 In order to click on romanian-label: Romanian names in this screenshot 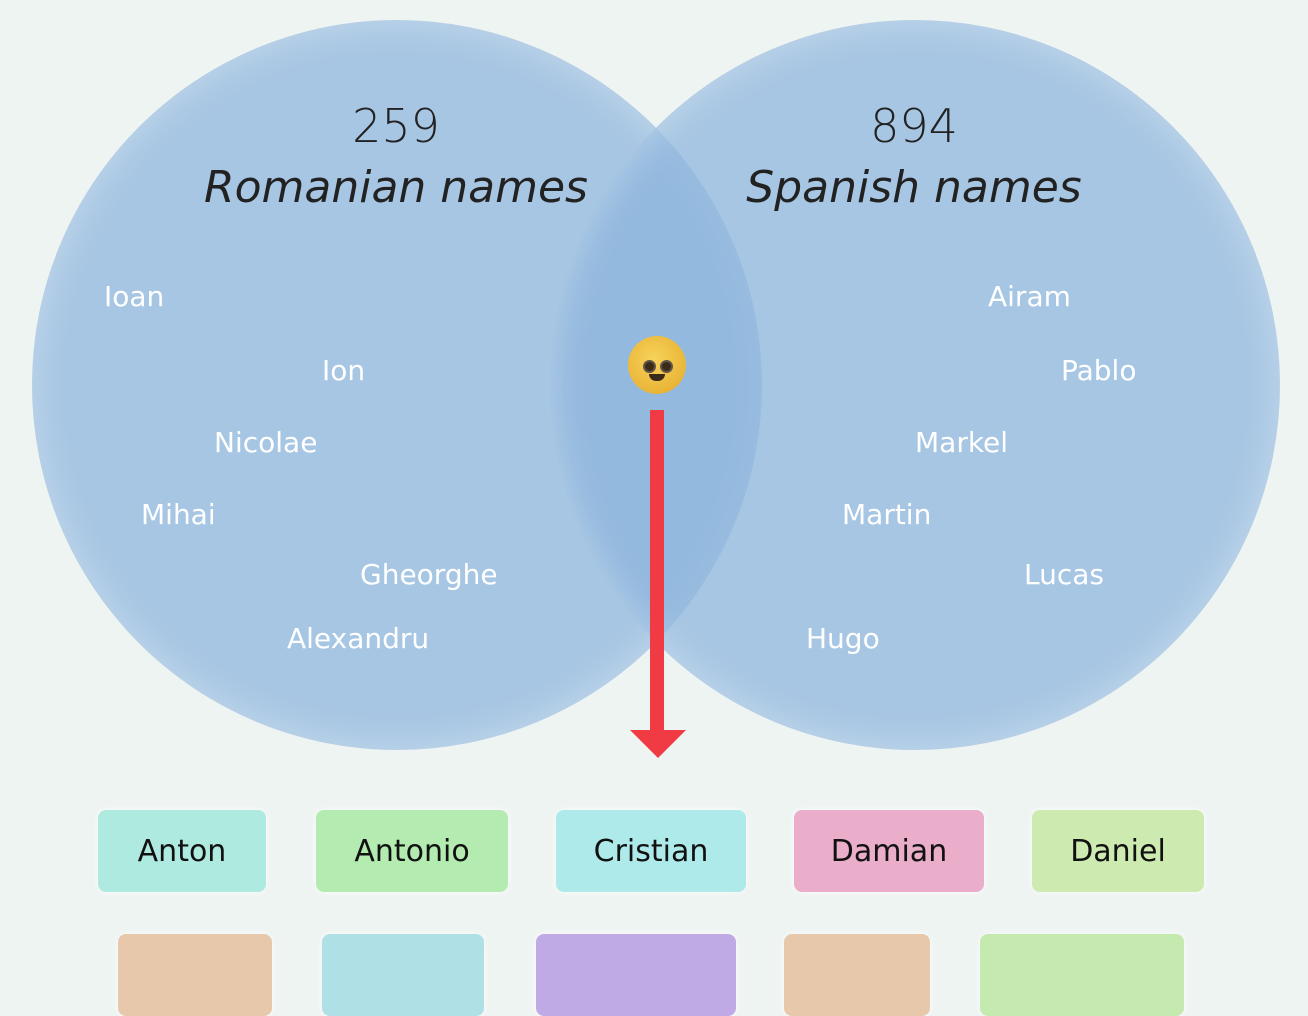, I will do `click(396, 187)`.